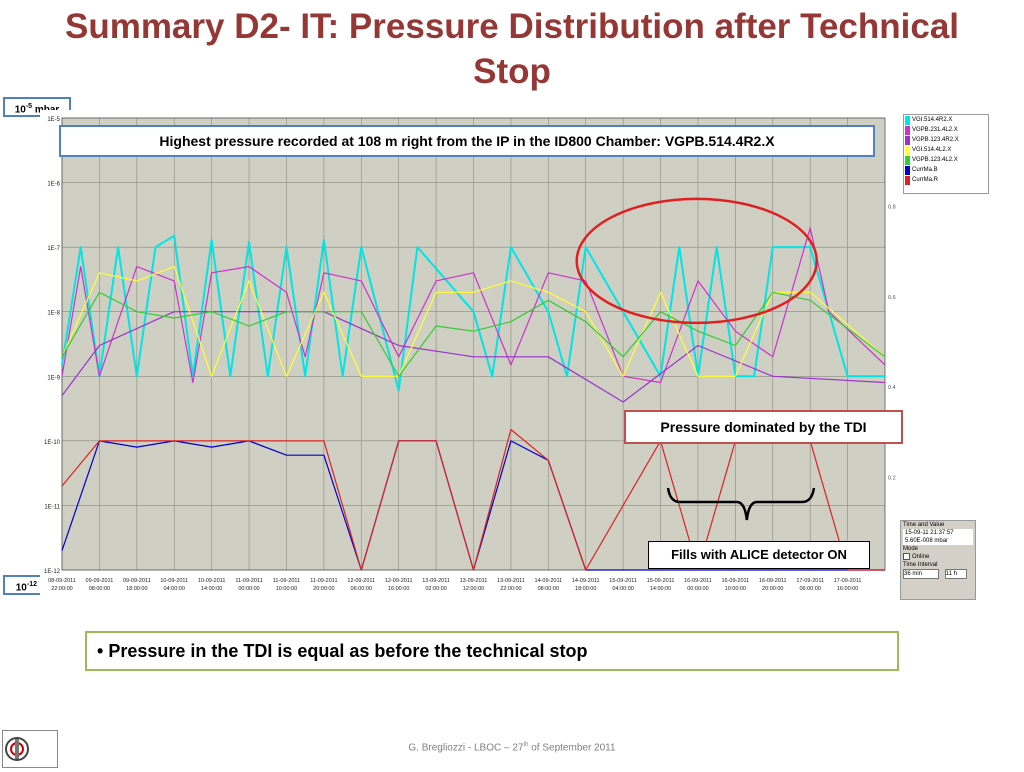 This screenshot has width=1024, height=772. Describe the element at coordinates (955, 574) in the screenshot. I see `interval-hours-field: 11 h` at that location.